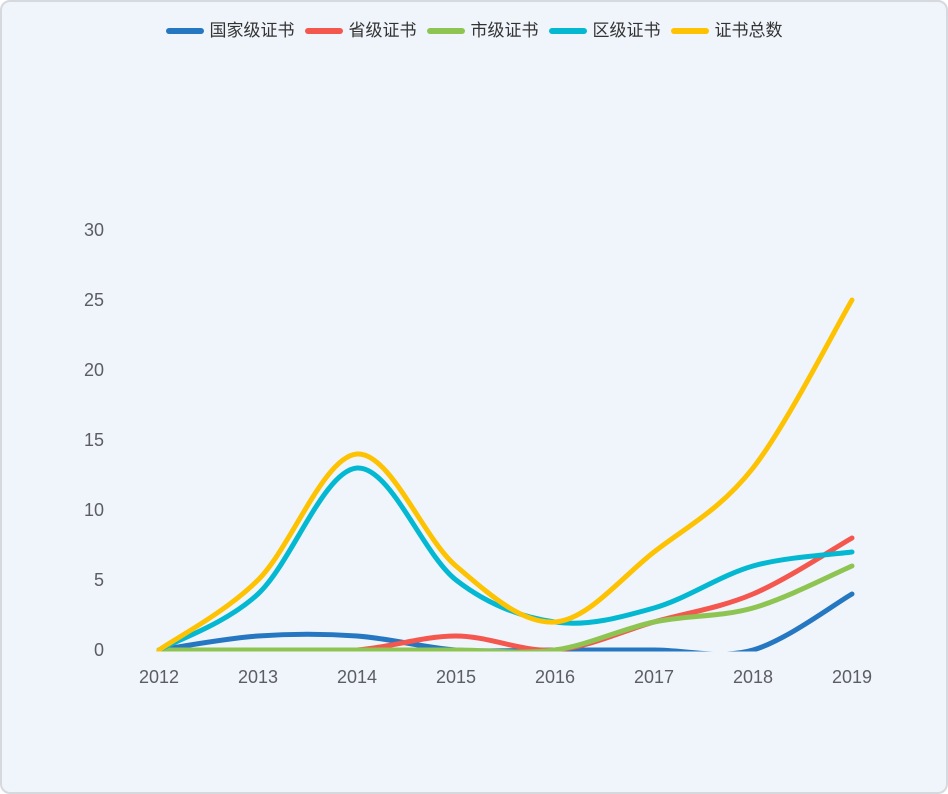 The image size is (948, 794). Describe the element at coordinates (184, 30) in the screenshot. I see `legend-line-marker-national` at that location.